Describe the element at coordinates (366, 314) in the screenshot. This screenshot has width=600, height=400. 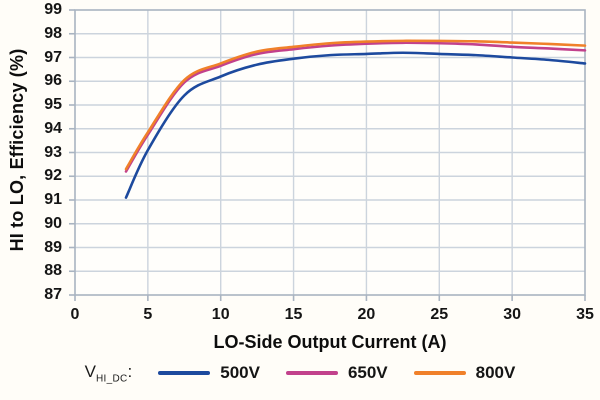
I see `x-tick-label: 20` at that location.